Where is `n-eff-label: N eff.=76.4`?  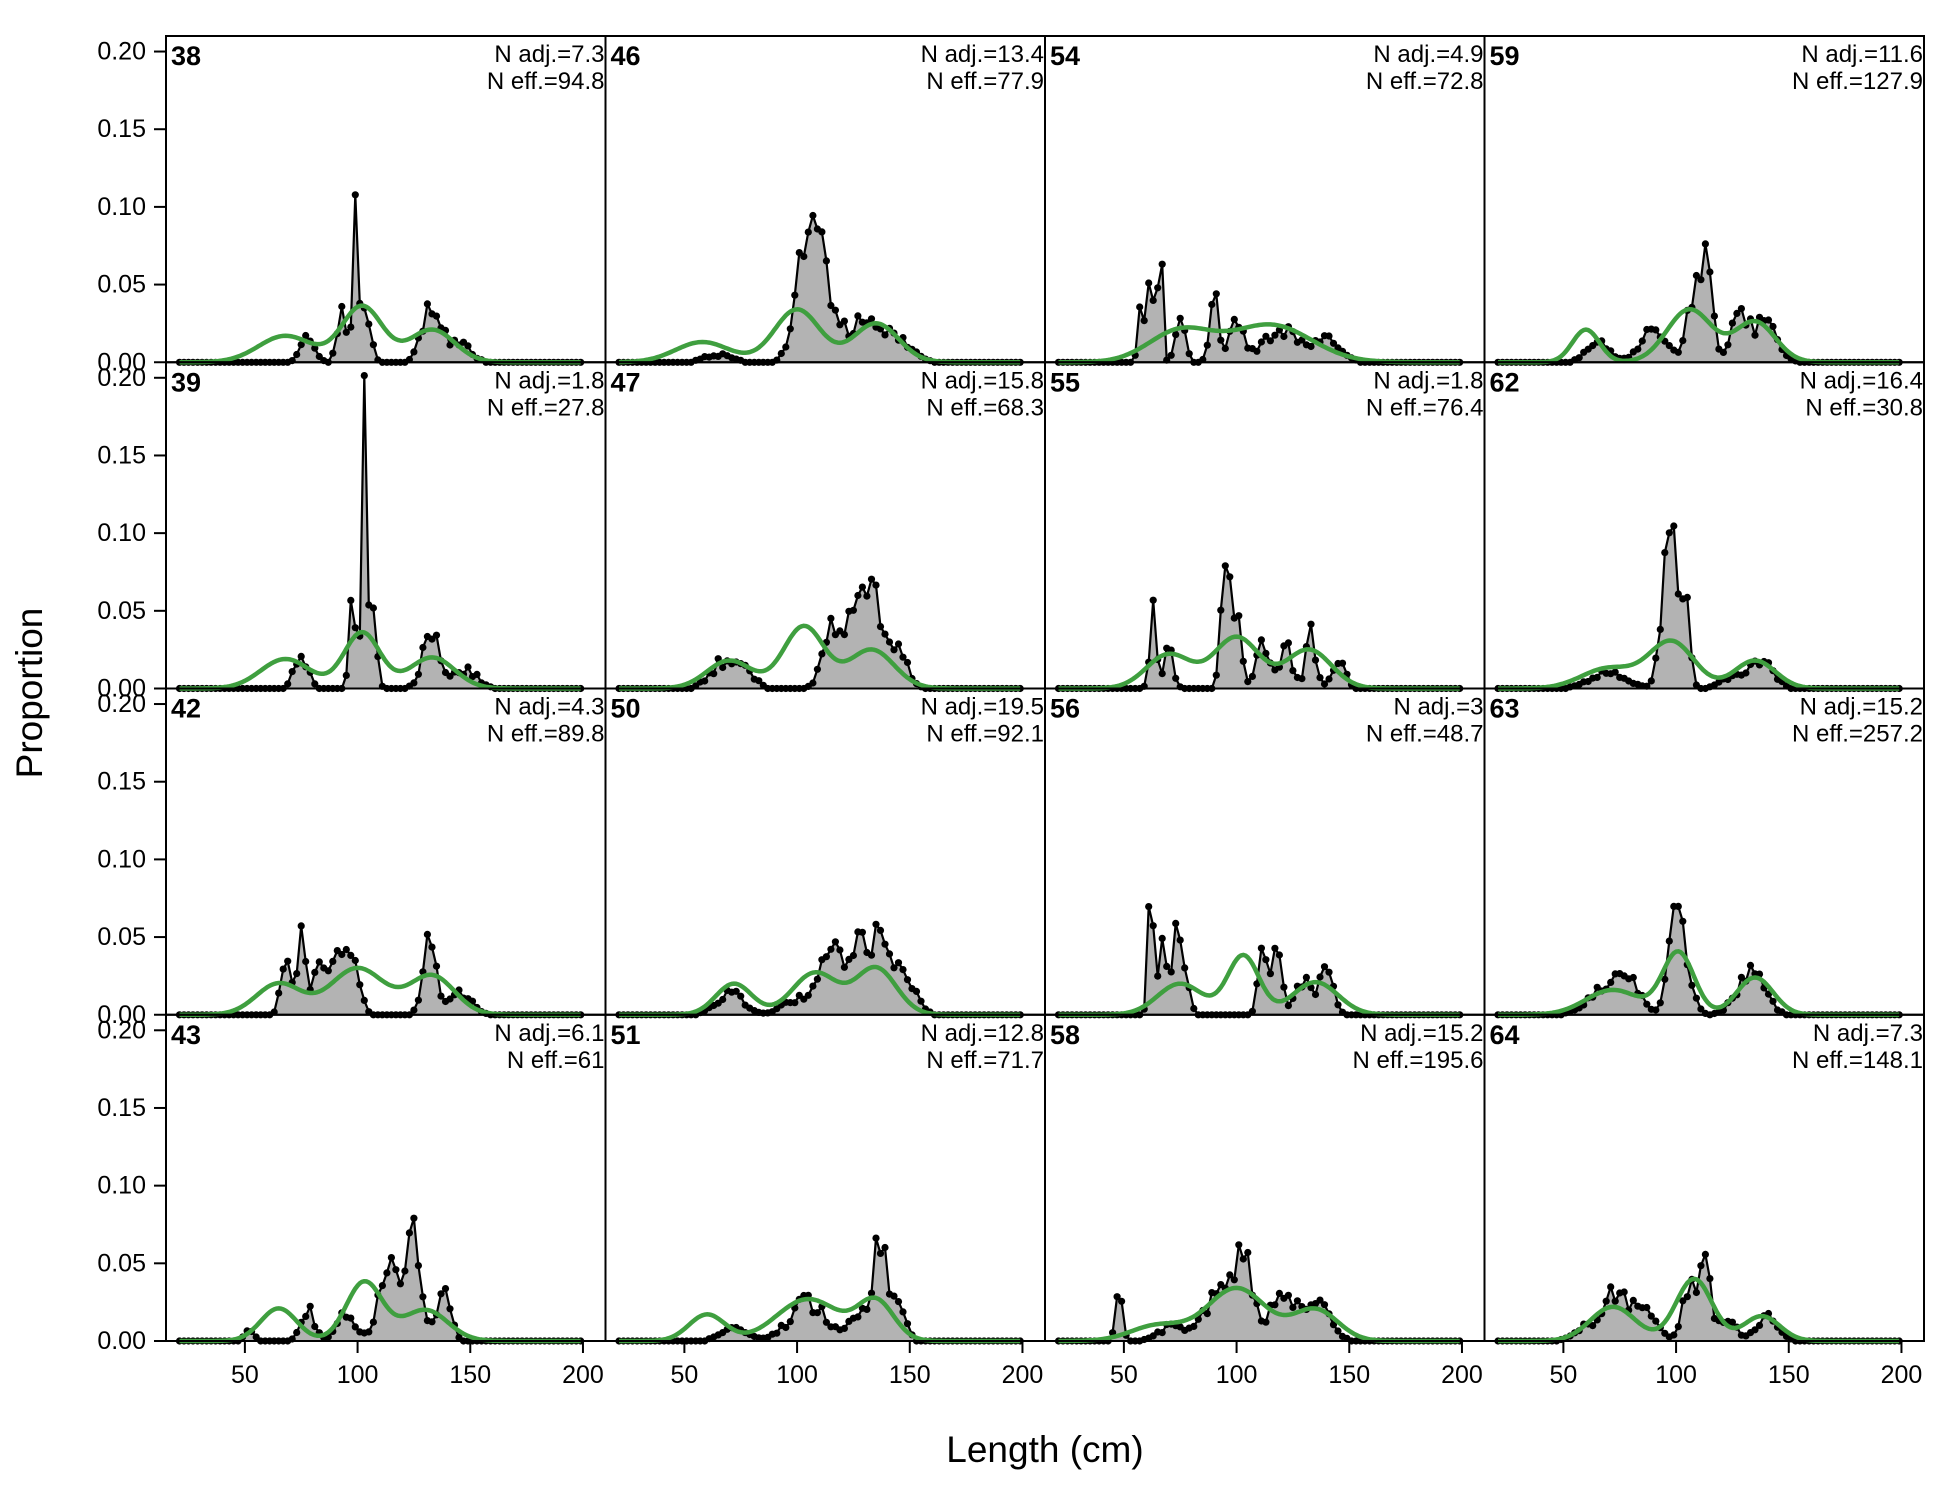 n-eff-label: N eff.=76.4 is located at coordinates (1425, 407).